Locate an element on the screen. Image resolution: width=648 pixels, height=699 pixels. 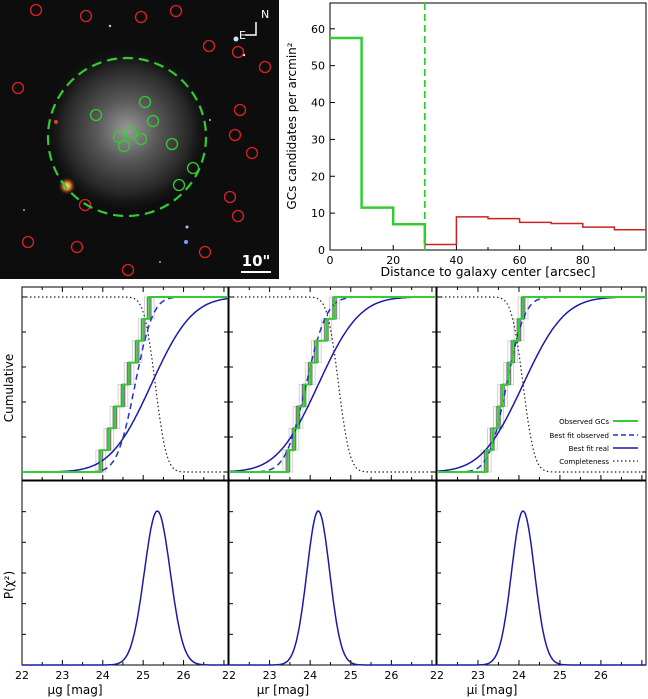
aperture-circle is located at coordinates (127, 137).